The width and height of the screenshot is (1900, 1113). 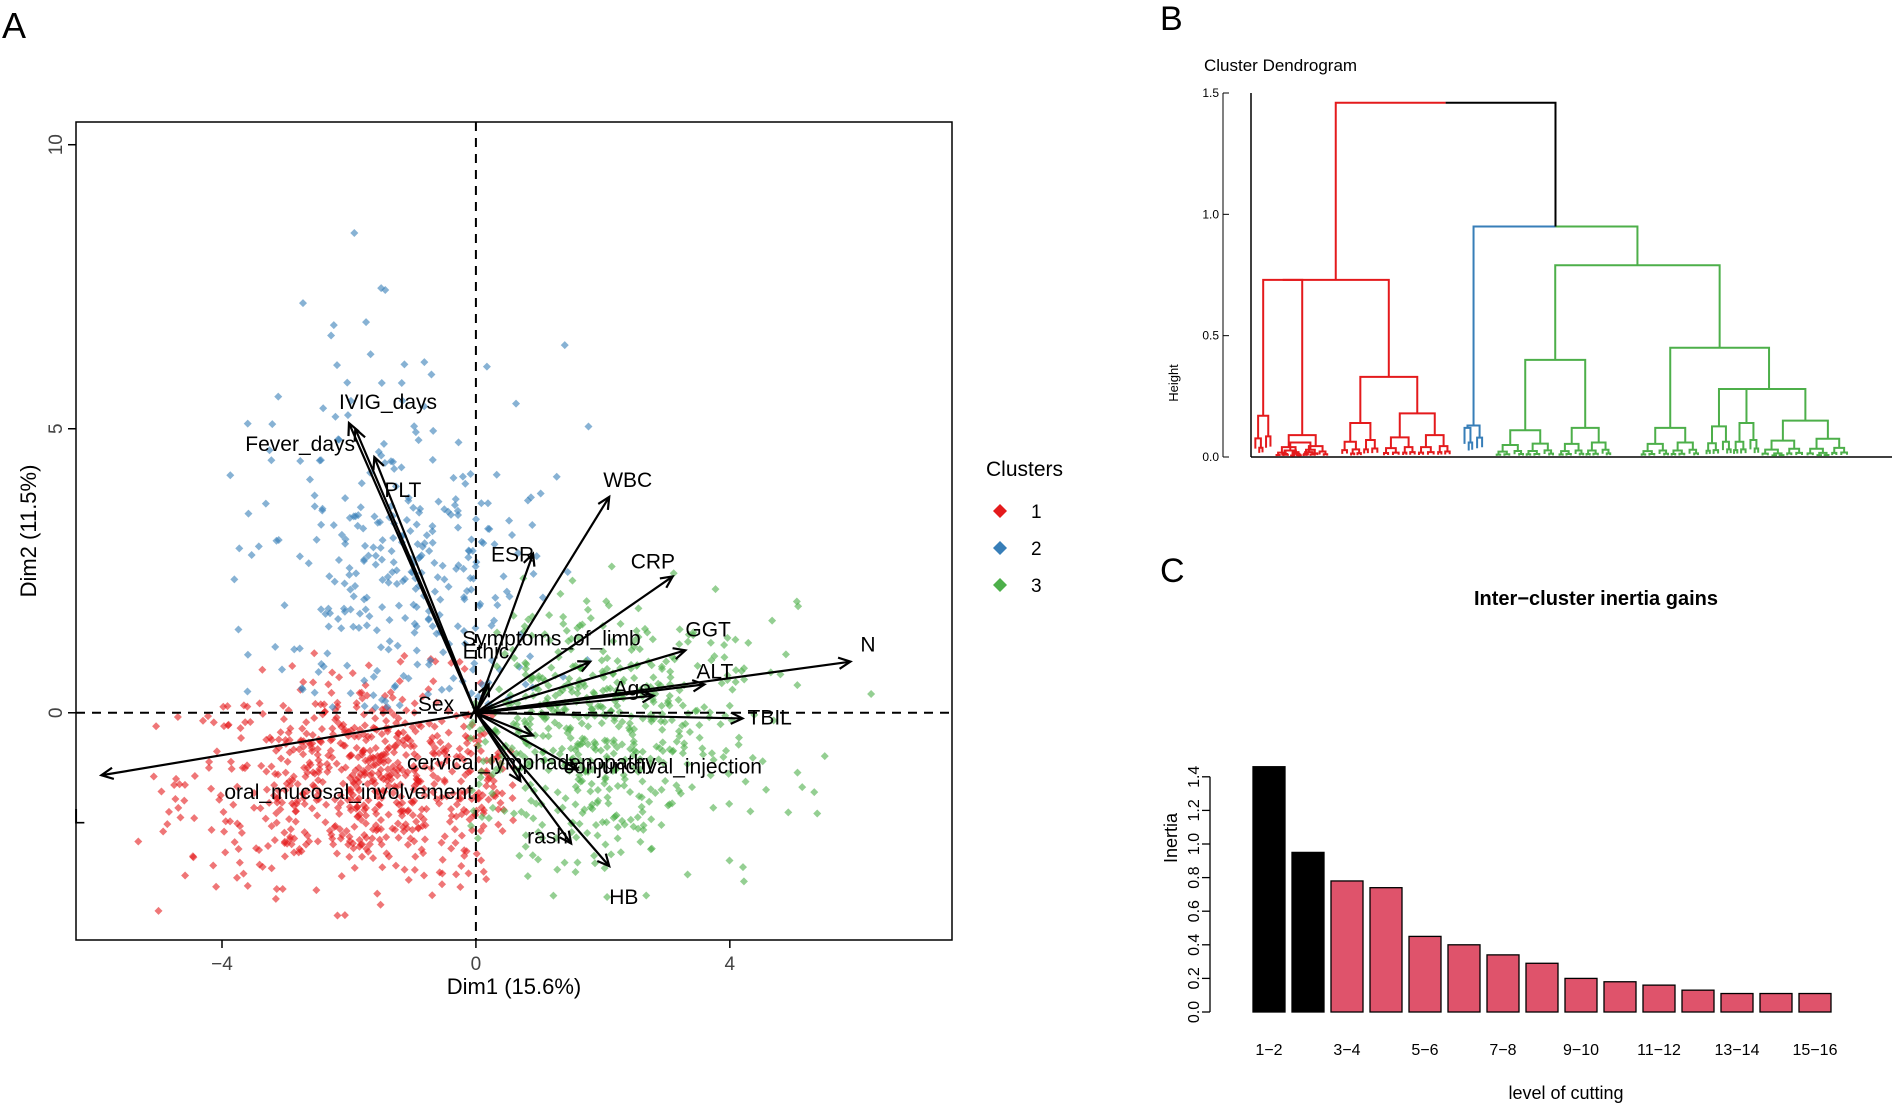 What do you see at coordinates (770, 717) in the screenshot?
I see `variable-label: TBIL` at bounding box center [770, 717].